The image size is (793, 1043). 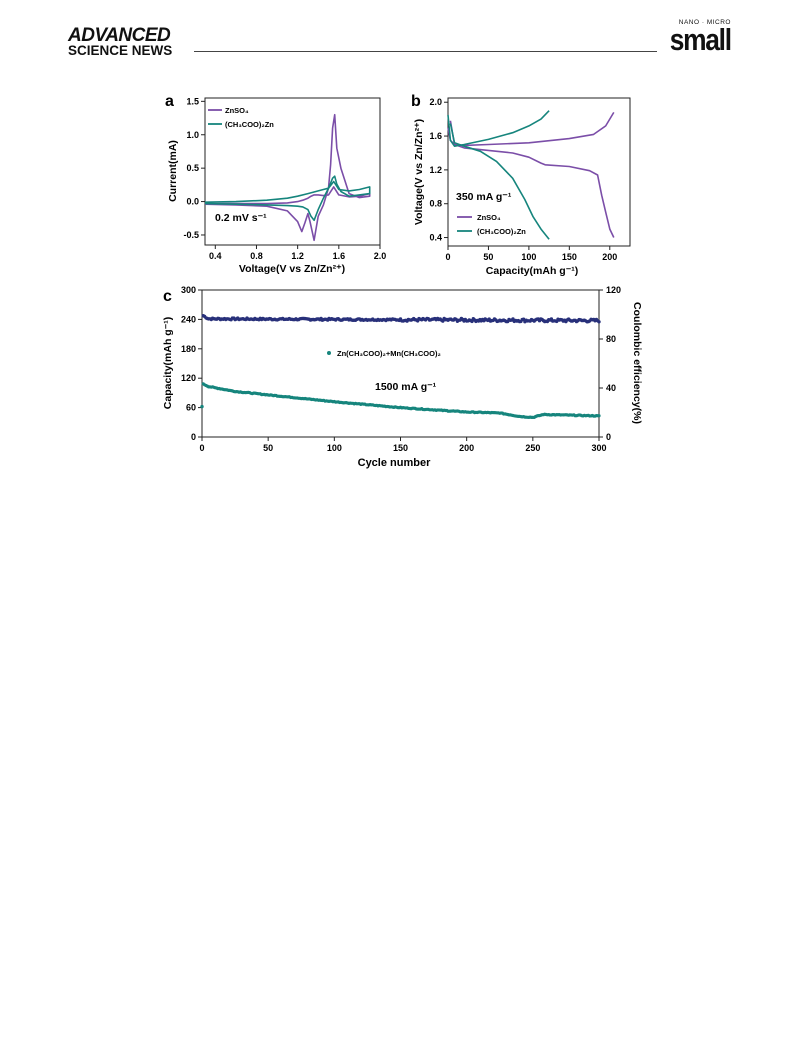 What do you see at coordinates (498, 175) in the screenshot?
I see `chart-b-series-2-line` at bounding box center [498, 175].